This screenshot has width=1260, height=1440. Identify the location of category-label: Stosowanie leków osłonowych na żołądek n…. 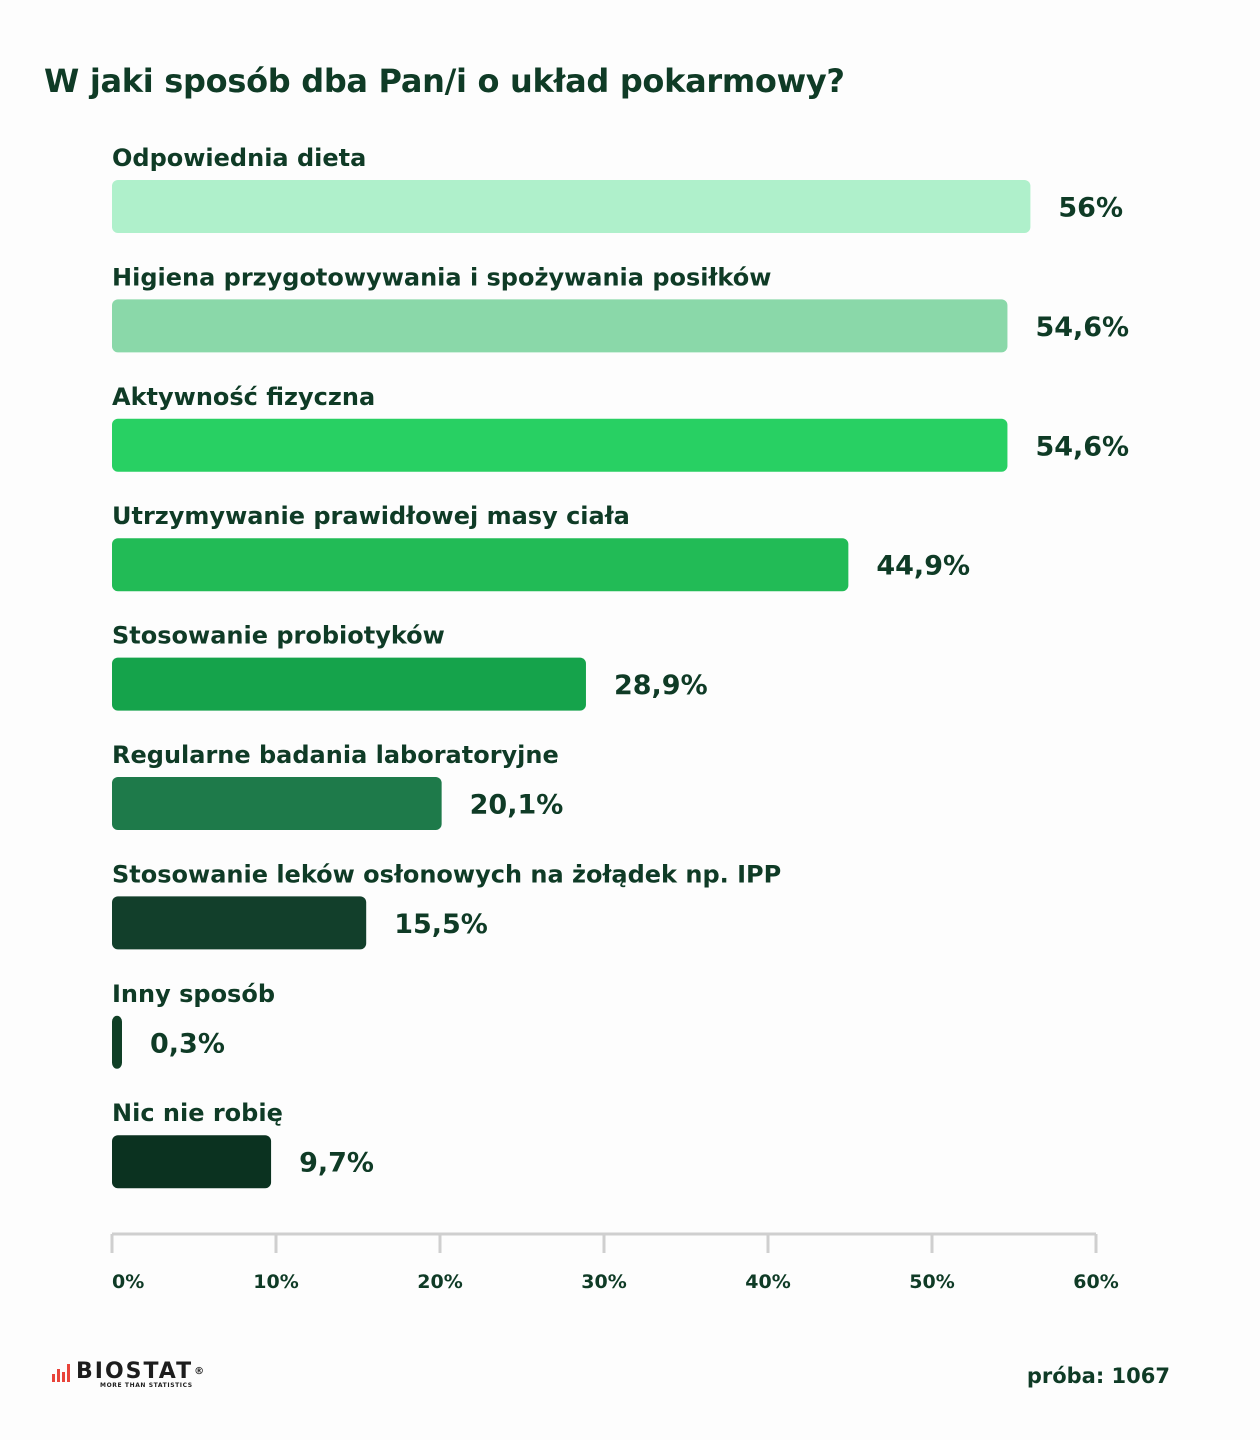
(446, 874).